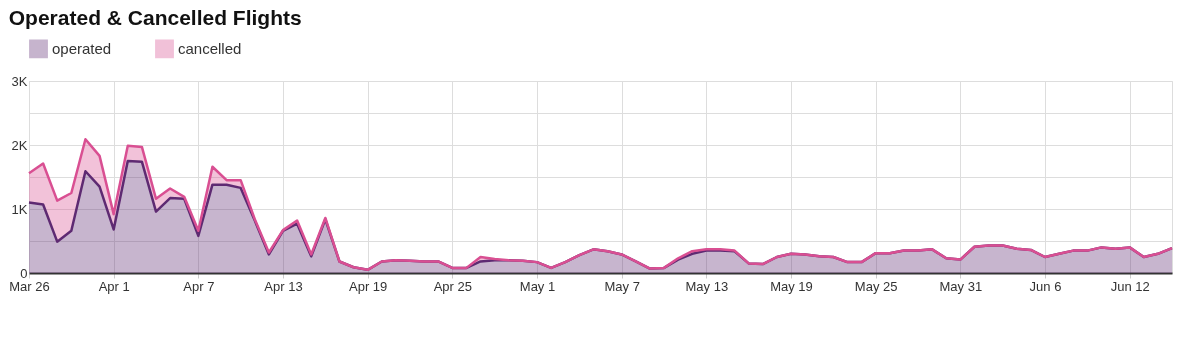  I want to click on y-tick-label: 0, so click(24, 273).